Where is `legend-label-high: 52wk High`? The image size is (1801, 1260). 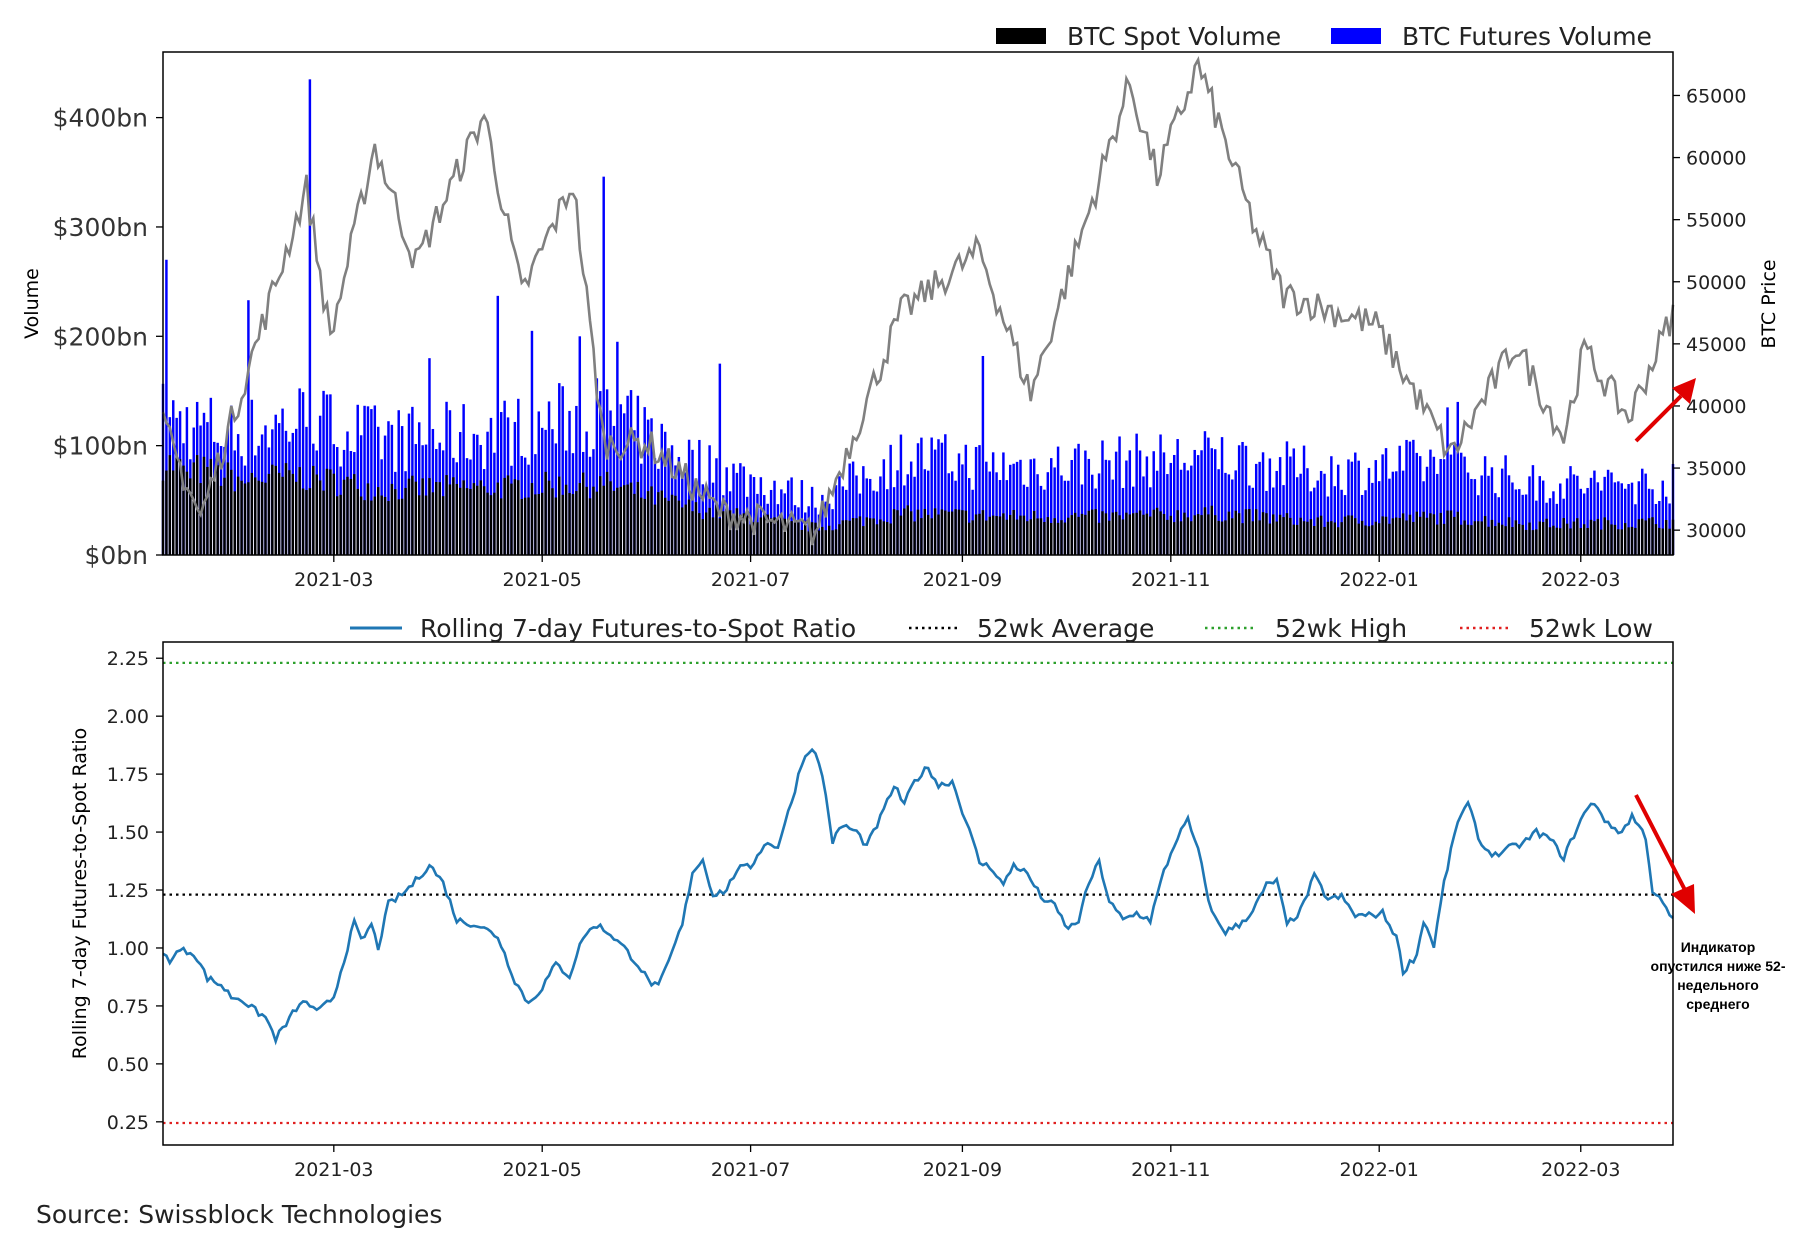 legend-label-high: 52wk High is located at coordinates (1341, 628).